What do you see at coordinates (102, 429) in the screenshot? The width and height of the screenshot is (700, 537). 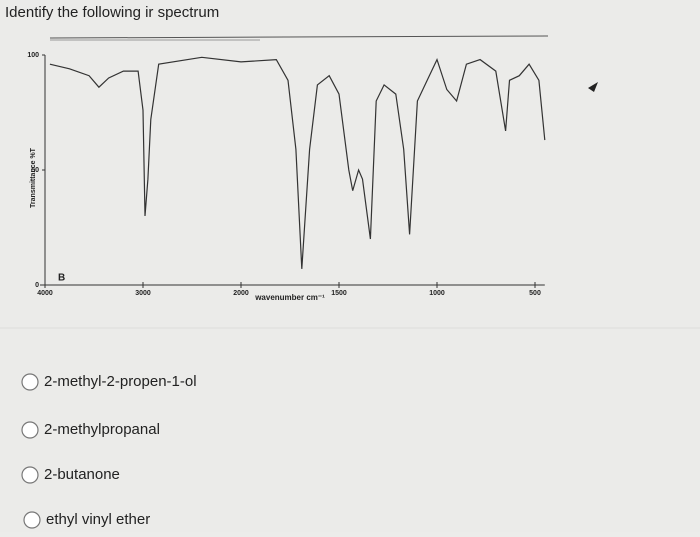 I see `option-label: 2-methylpropanal` at bounding box center [102, 429].